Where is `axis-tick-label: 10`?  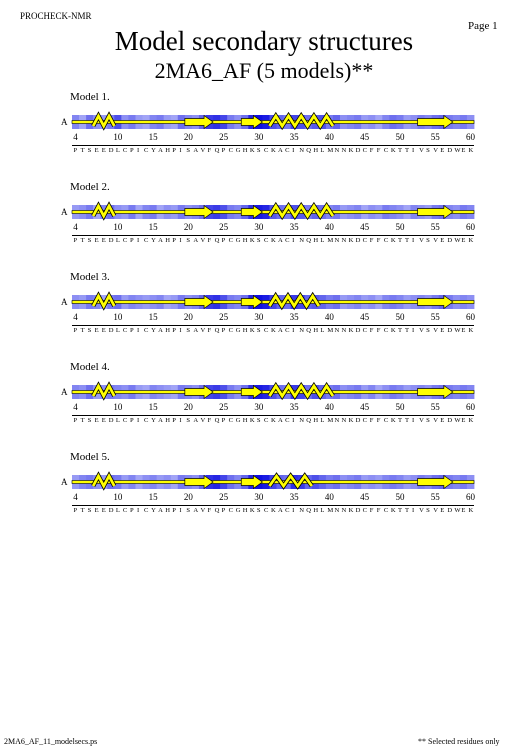
axis-tick-label: 10 is located at coordinates (118, 497).